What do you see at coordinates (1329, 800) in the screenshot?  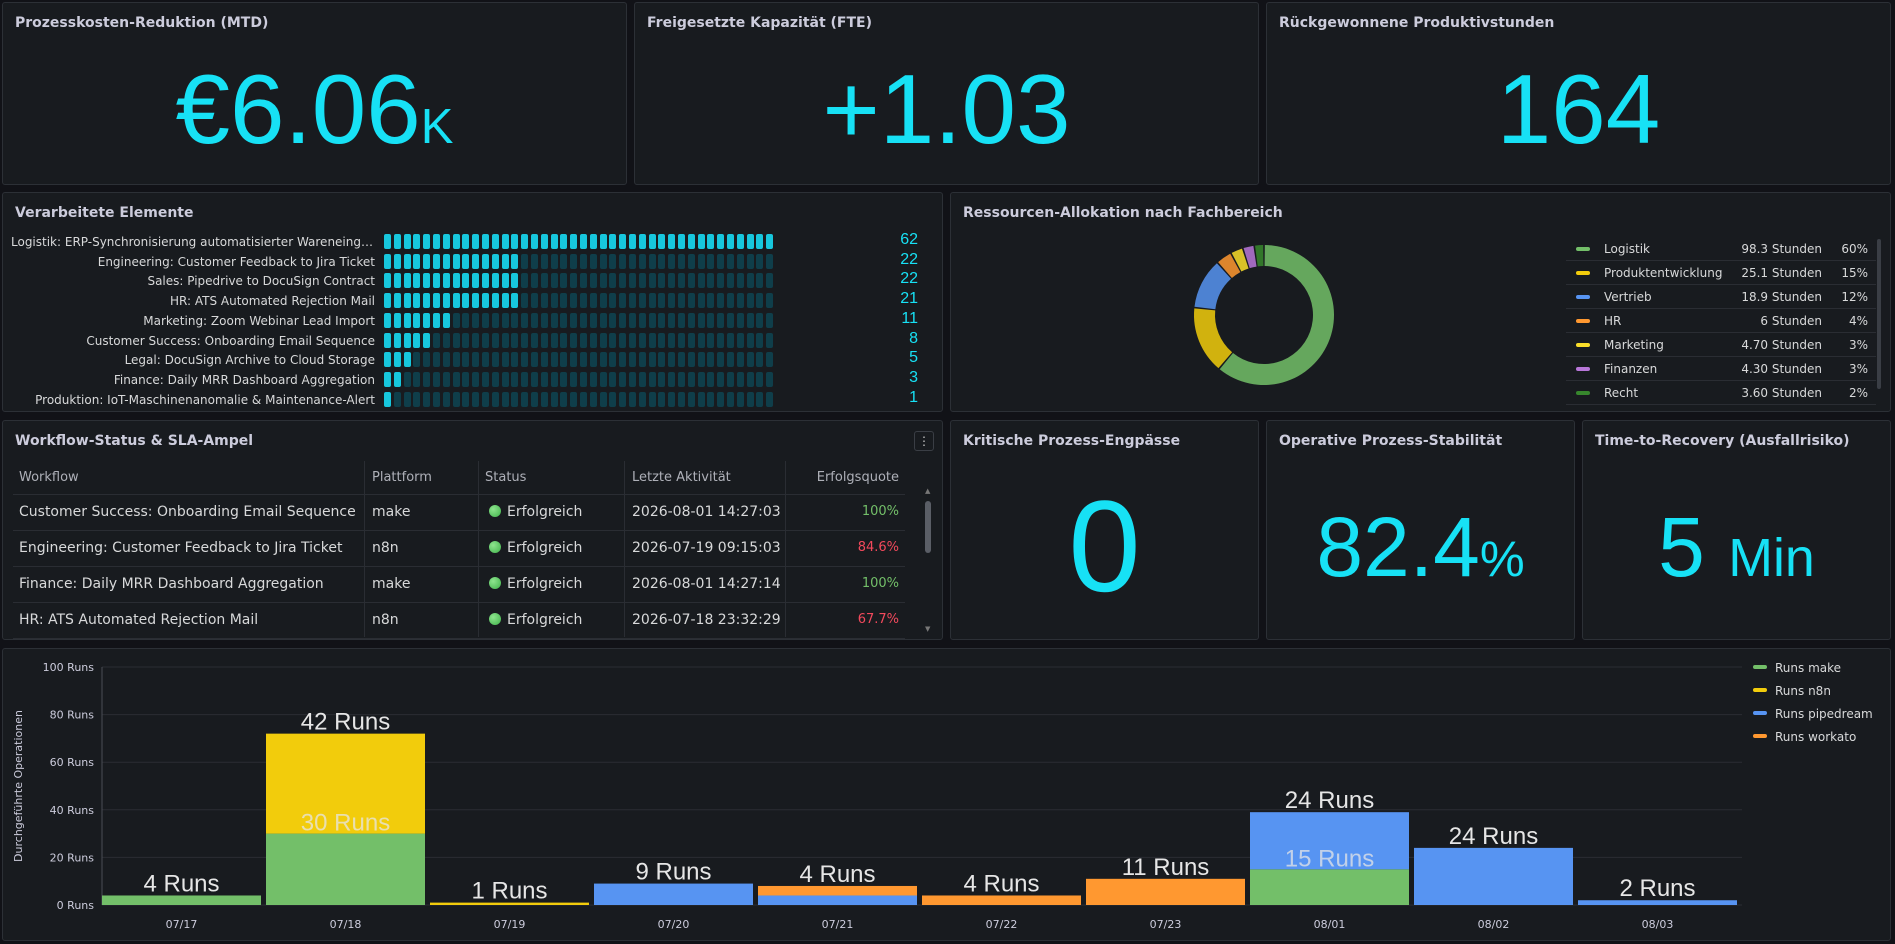 I see `bar-data-label: 24 Runs` at bounding box center [1329, 800].